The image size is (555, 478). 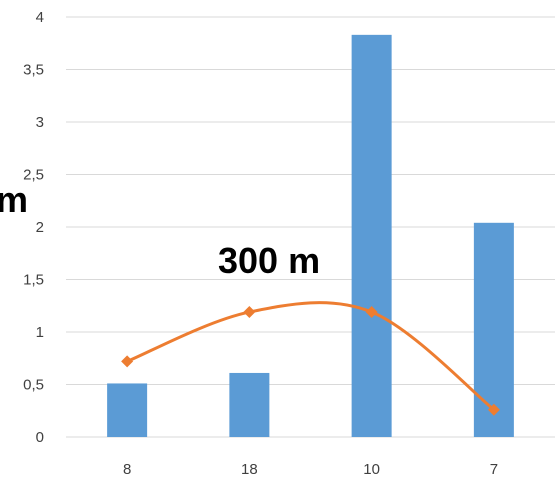 I want to click on x-tick-label: 18, so click(x=249, y=469).